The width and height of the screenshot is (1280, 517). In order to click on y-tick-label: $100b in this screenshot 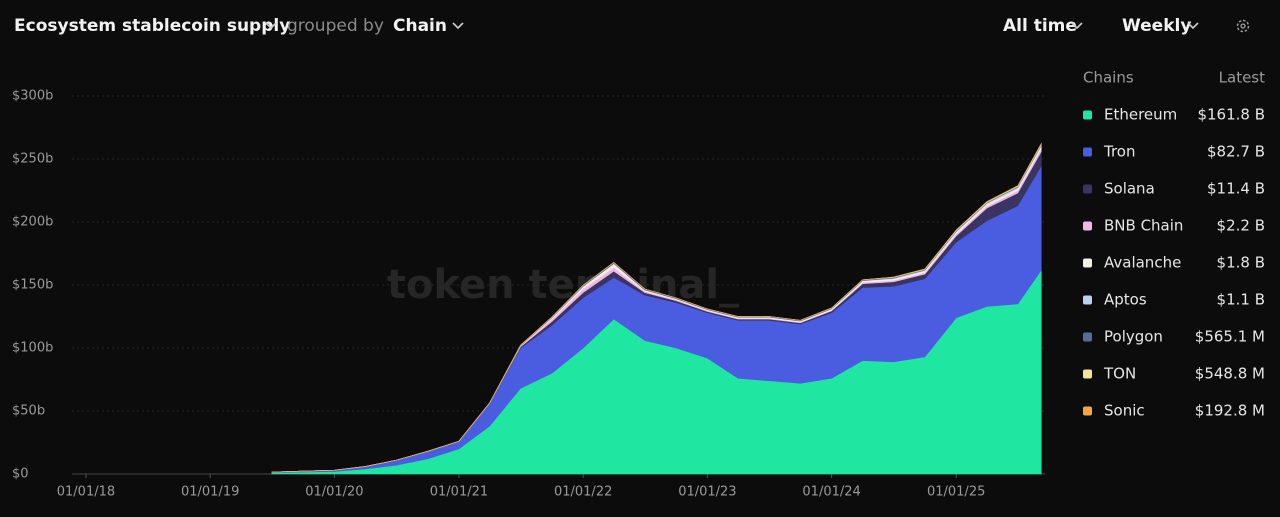, I will do `click(32, 348)`.